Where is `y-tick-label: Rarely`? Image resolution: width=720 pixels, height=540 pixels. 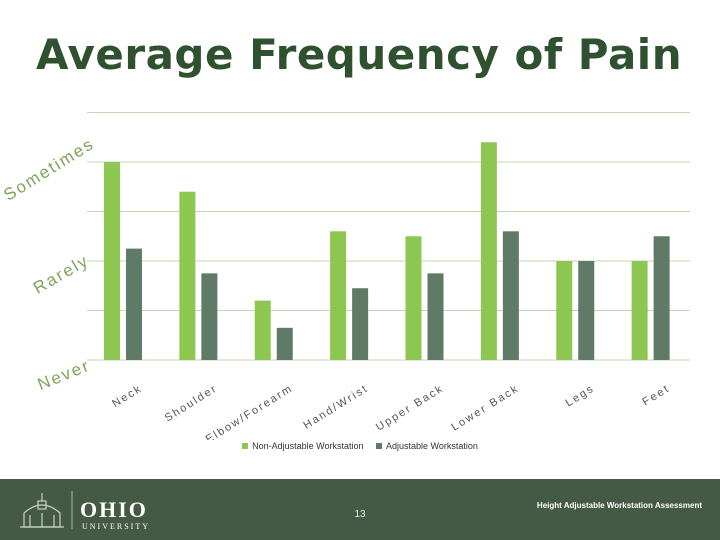
y-tick-label: Rarely is located at coordinates (61, 274).